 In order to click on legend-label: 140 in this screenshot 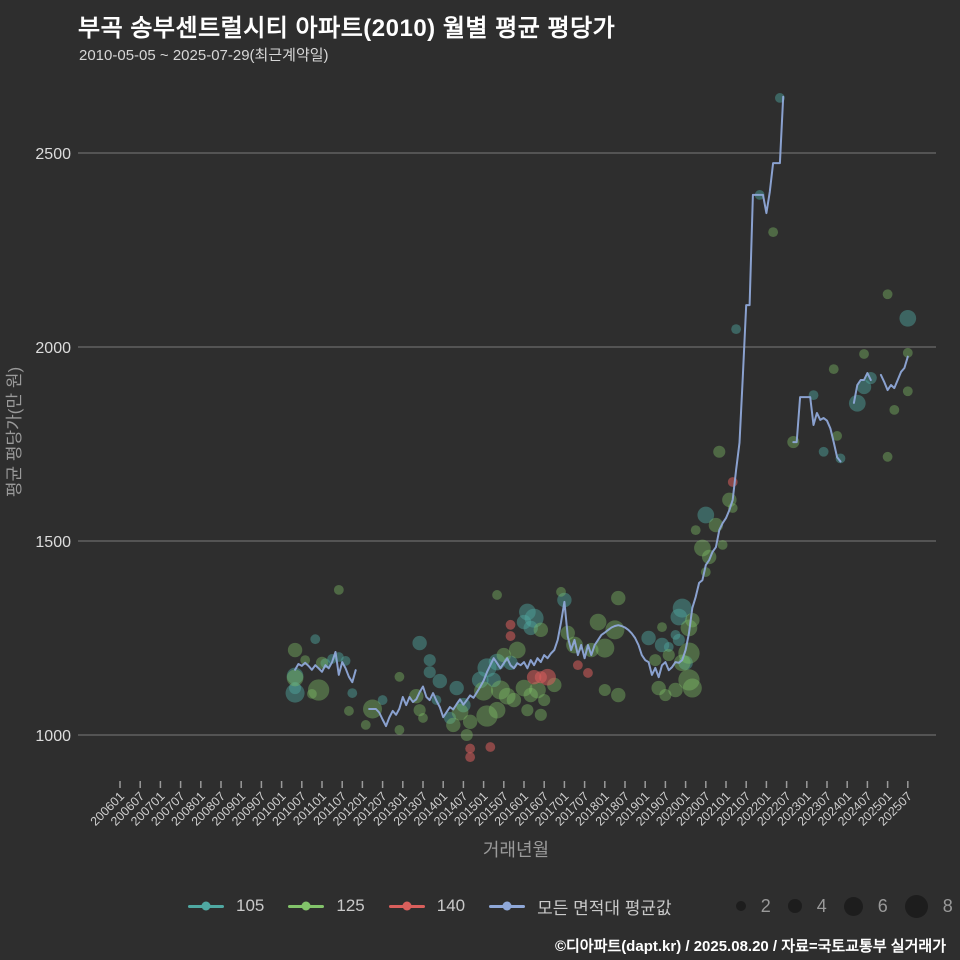, I will do `click(451, 905)`.